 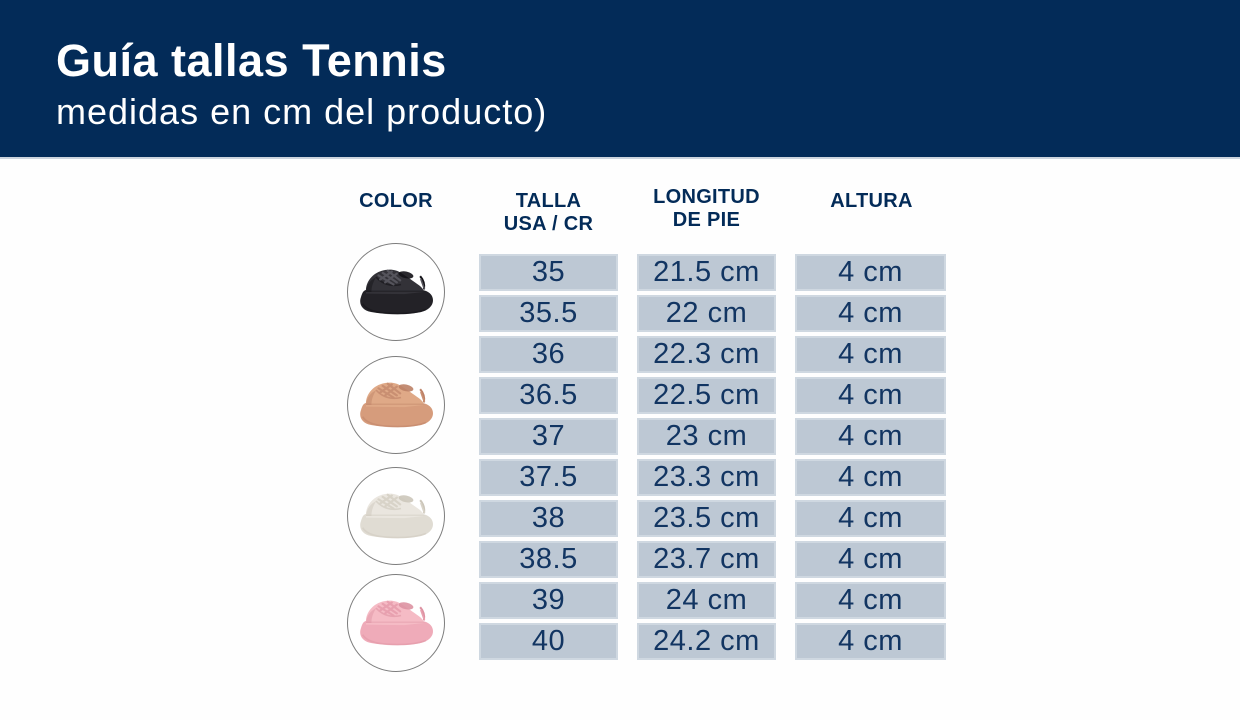 What do you see at coordinates (548, 518) in the screenshot?
I see `cell-talla: 38` at bounding box center [548, 518].